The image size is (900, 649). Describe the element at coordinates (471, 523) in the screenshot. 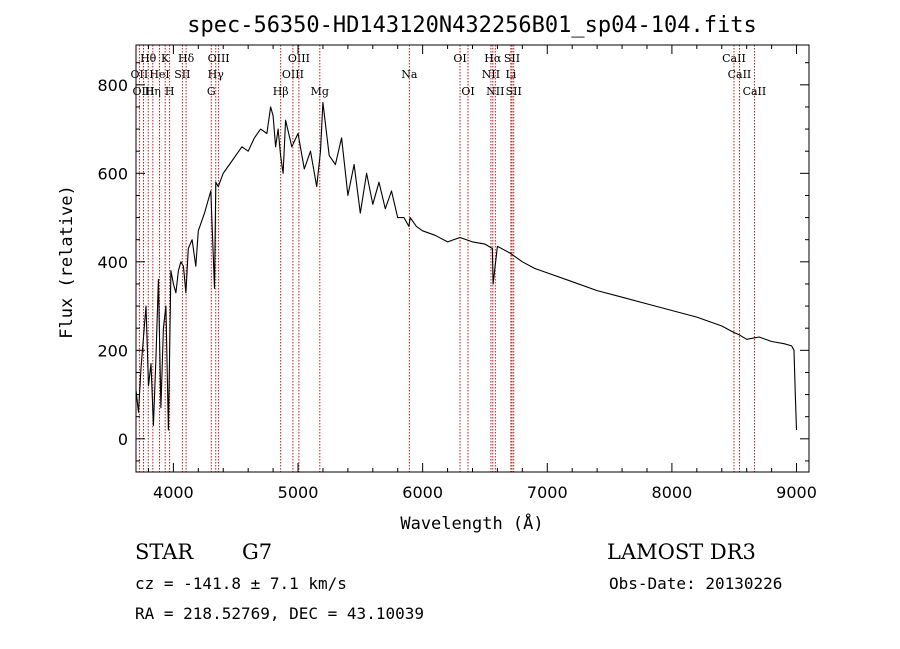

I see `x-axis-label: Wavelength (Å)` at that location.